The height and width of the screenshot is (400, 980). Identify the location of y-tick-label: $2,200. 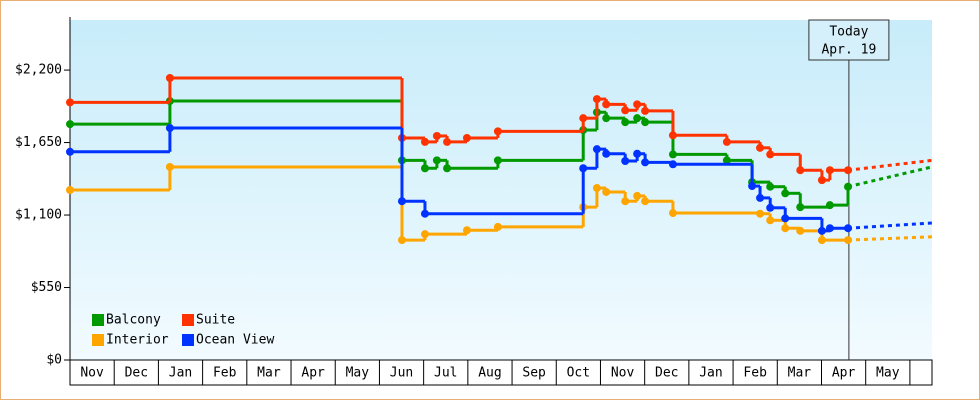
(38, 70).